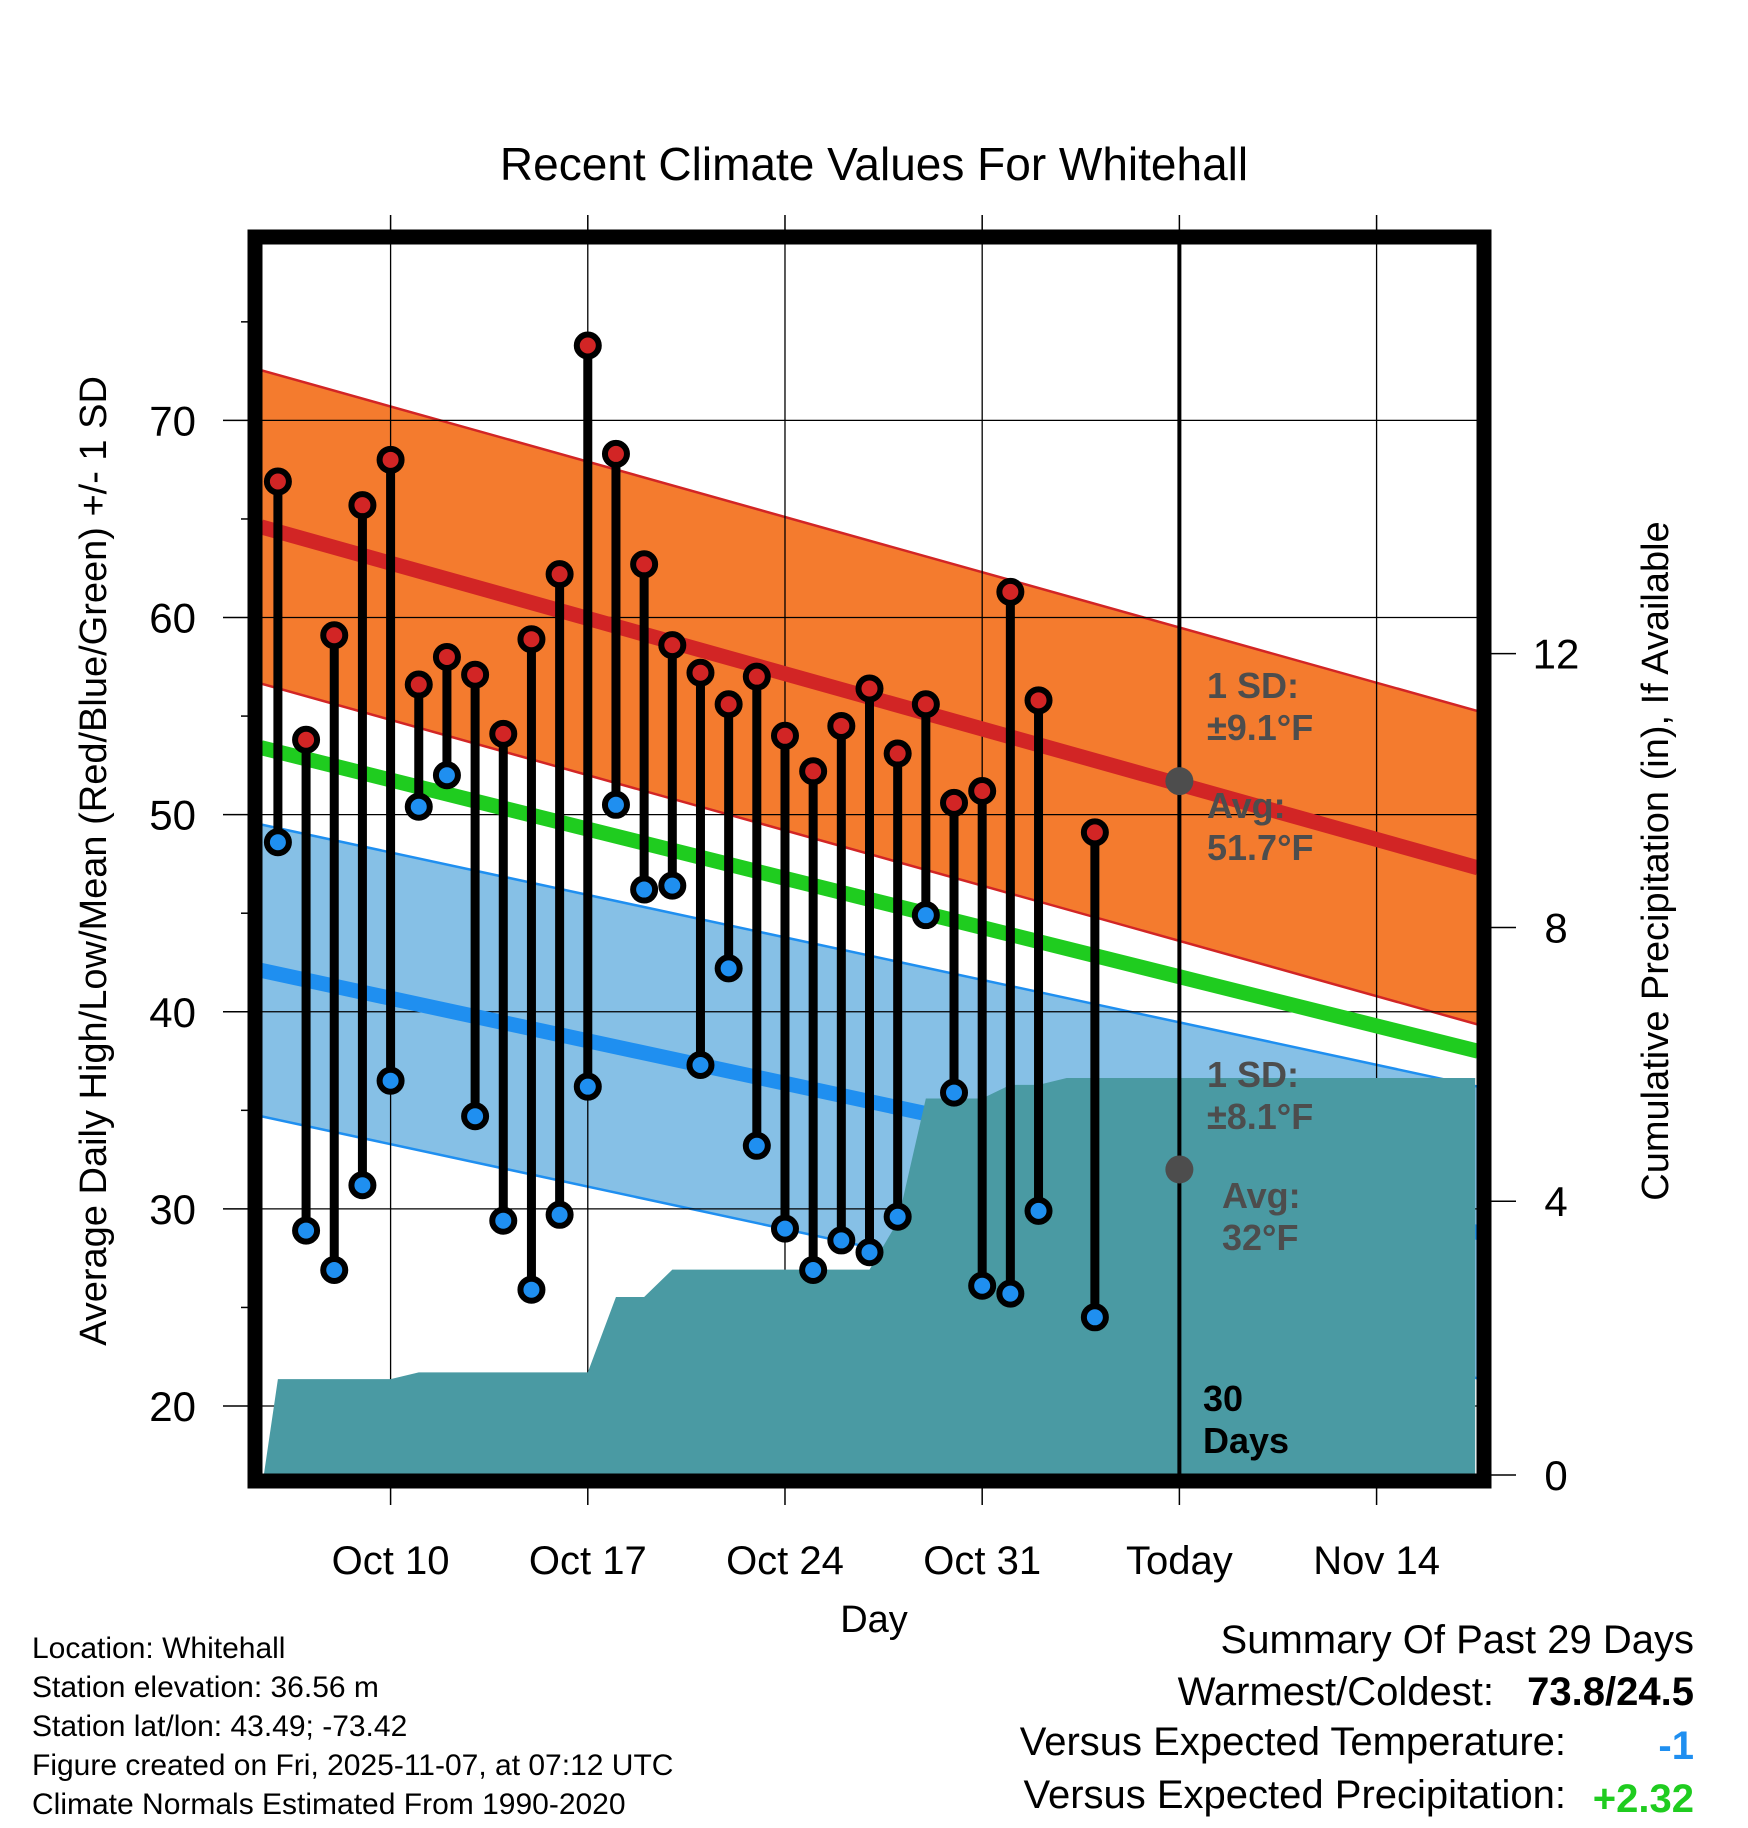 This screenshot has height=1828, width=1748. I want to click on low-sd-value: ±8.1°F, so click(1260, 1116).